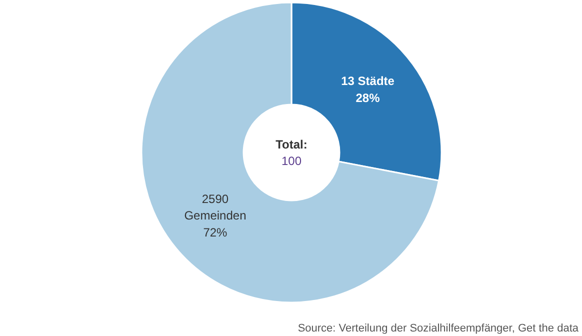 Image resolution: width=582 pixels, height=336 pixels. Describe the element at coordinates (215, 232) in the screenshot. I see `data-label: 72%` at that location.